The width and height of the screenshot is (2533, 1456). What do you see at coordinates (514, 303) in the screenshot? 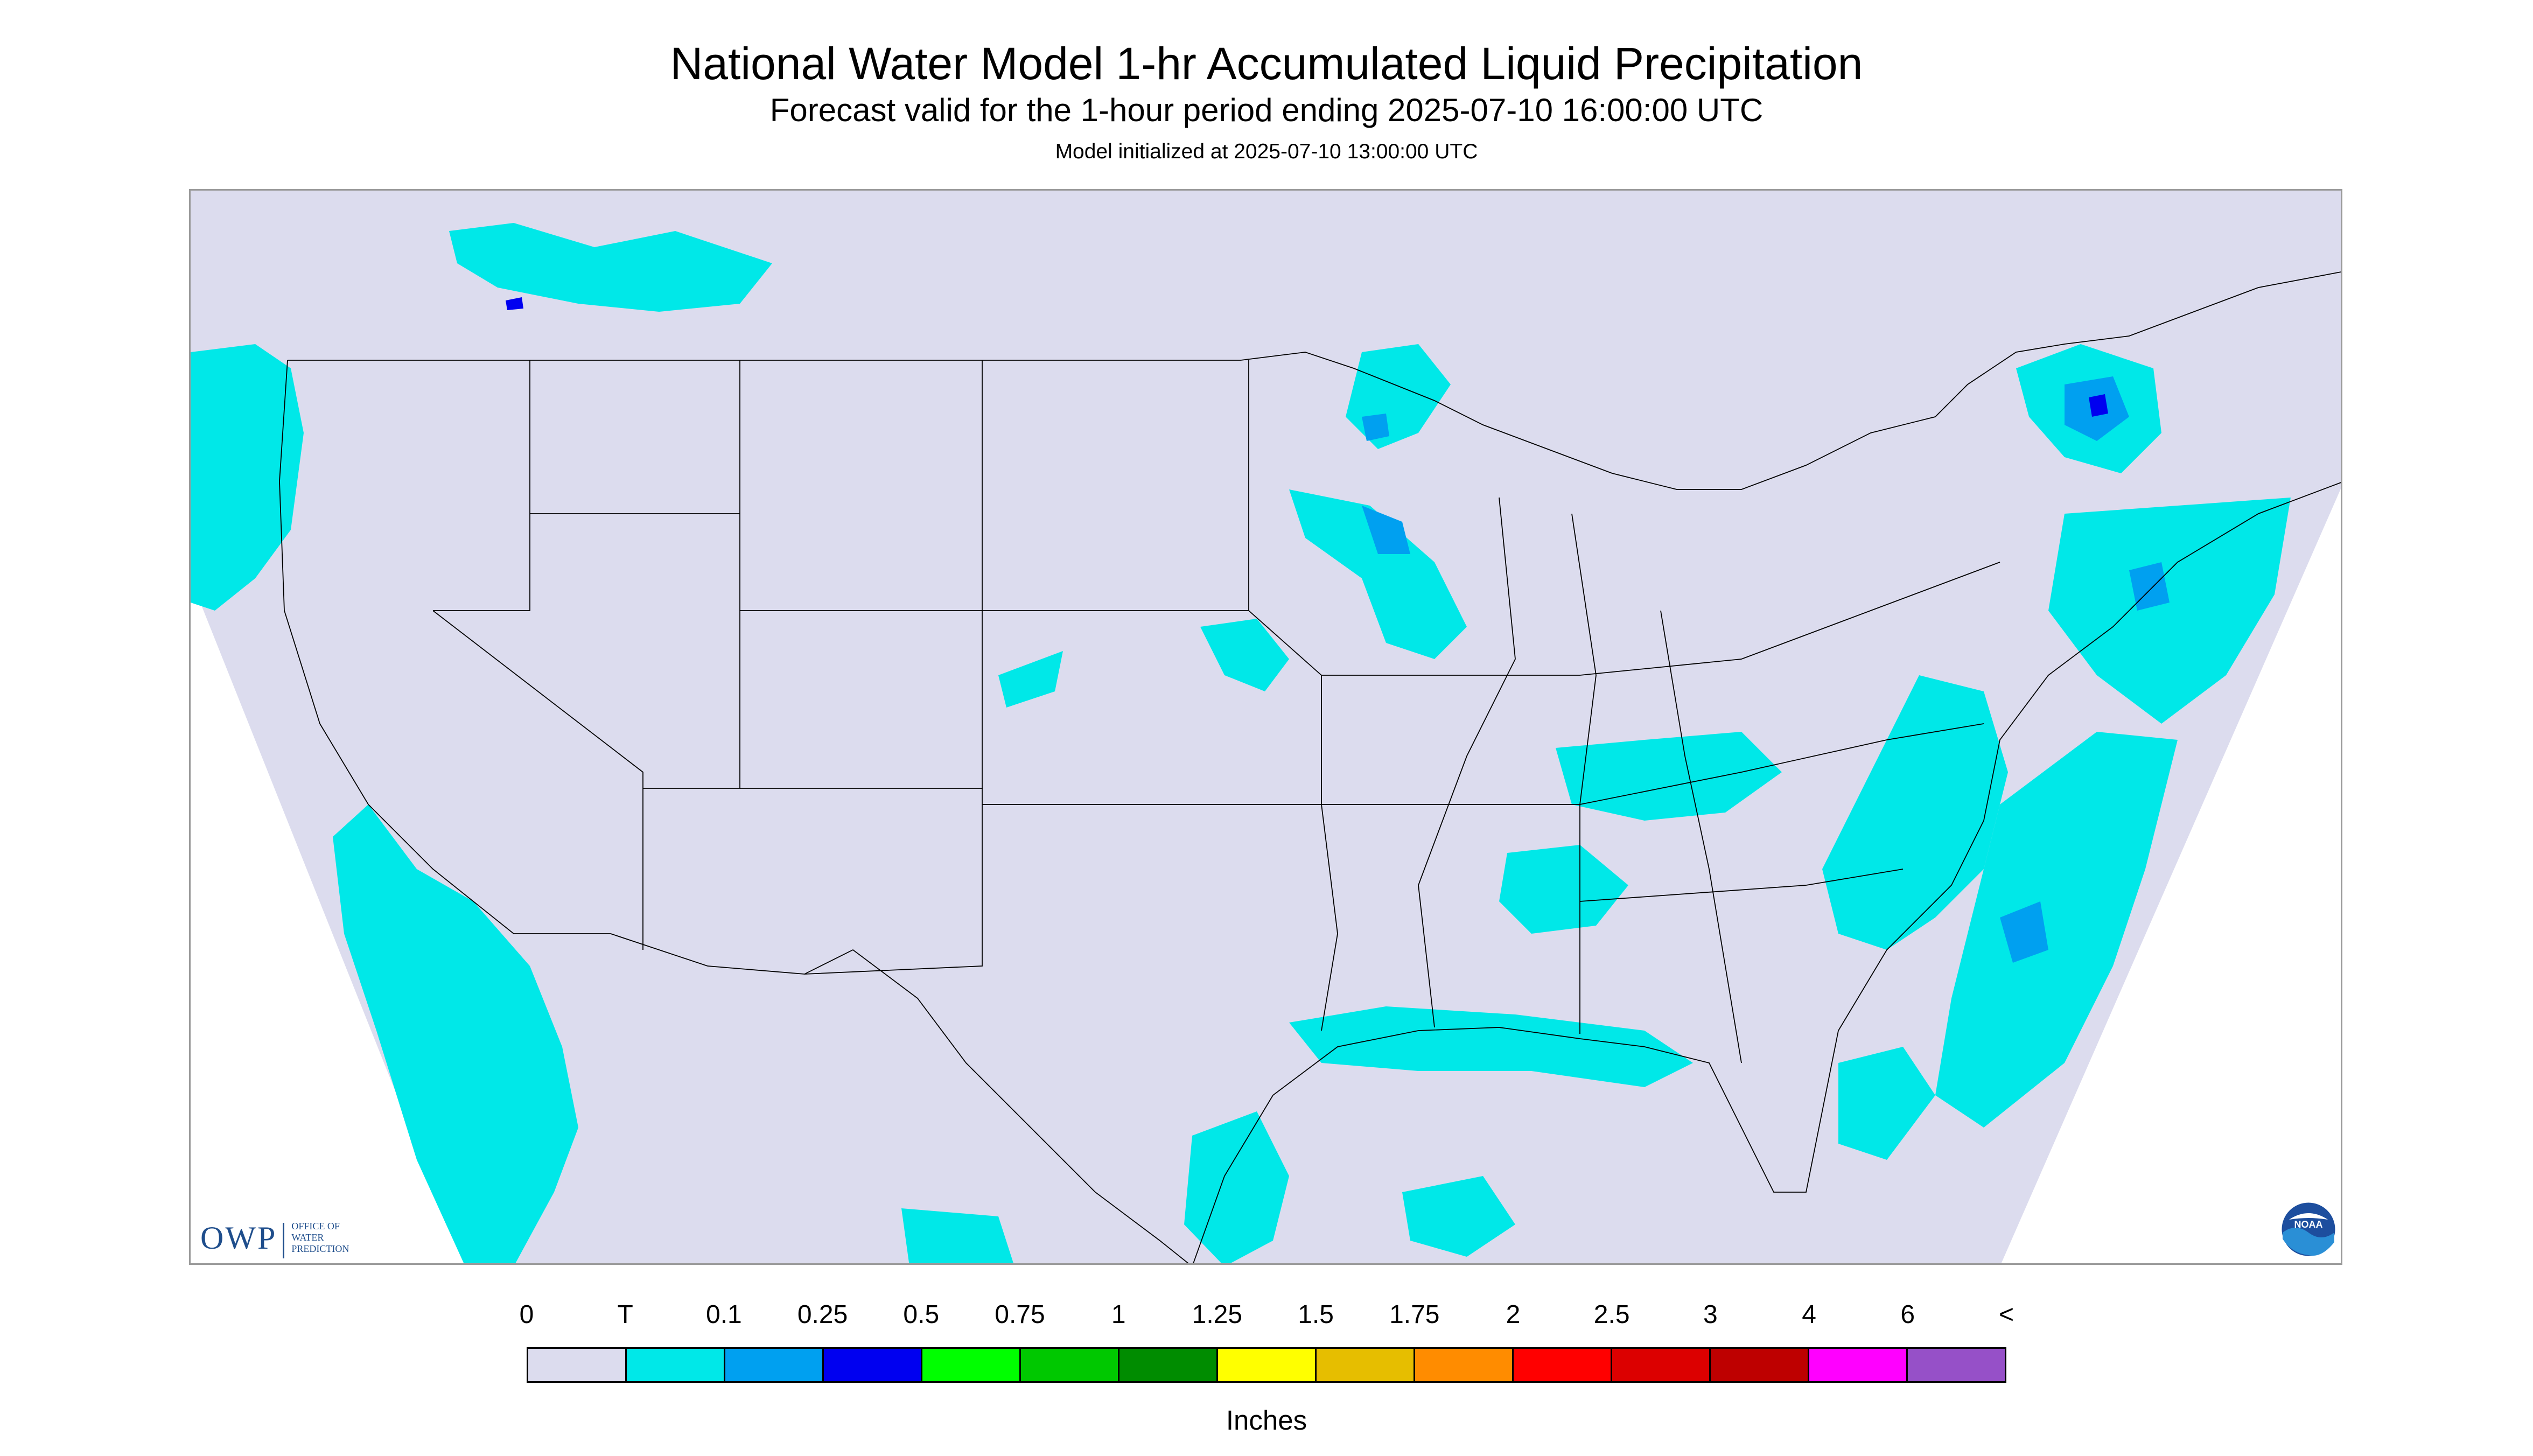
I see `precip-pnw-heavy` at bounding box center [514, 303].